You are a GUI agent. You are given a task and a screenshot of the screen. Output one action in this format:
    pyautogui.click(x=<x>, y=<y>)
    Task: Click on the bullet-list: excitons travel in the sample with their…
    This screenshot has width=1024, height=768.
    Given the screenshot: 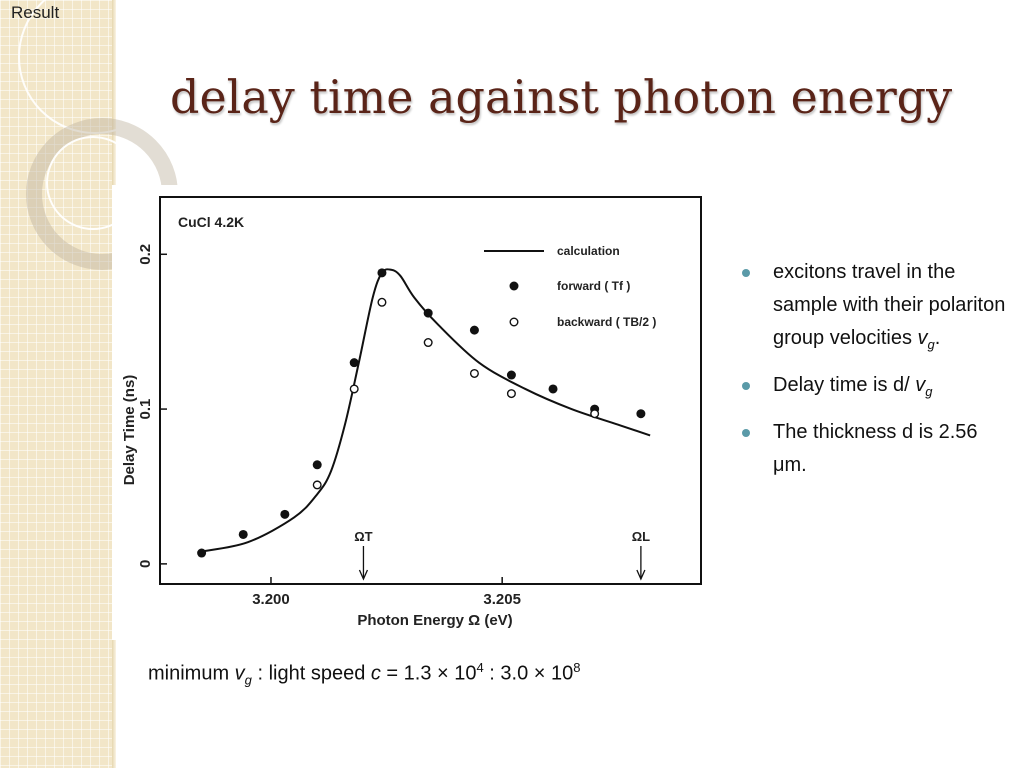 What is the action you would take?
    pyautogui.click(x=877, y=373)
    